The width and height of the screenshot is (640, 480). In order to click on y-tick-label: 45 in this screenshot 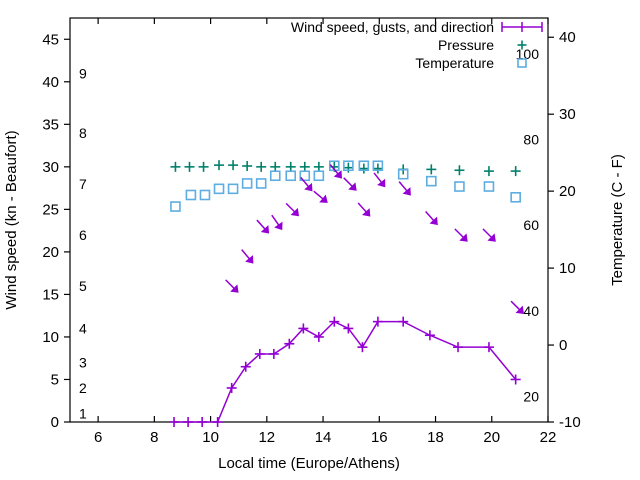, I will do `click(50, 39)`.